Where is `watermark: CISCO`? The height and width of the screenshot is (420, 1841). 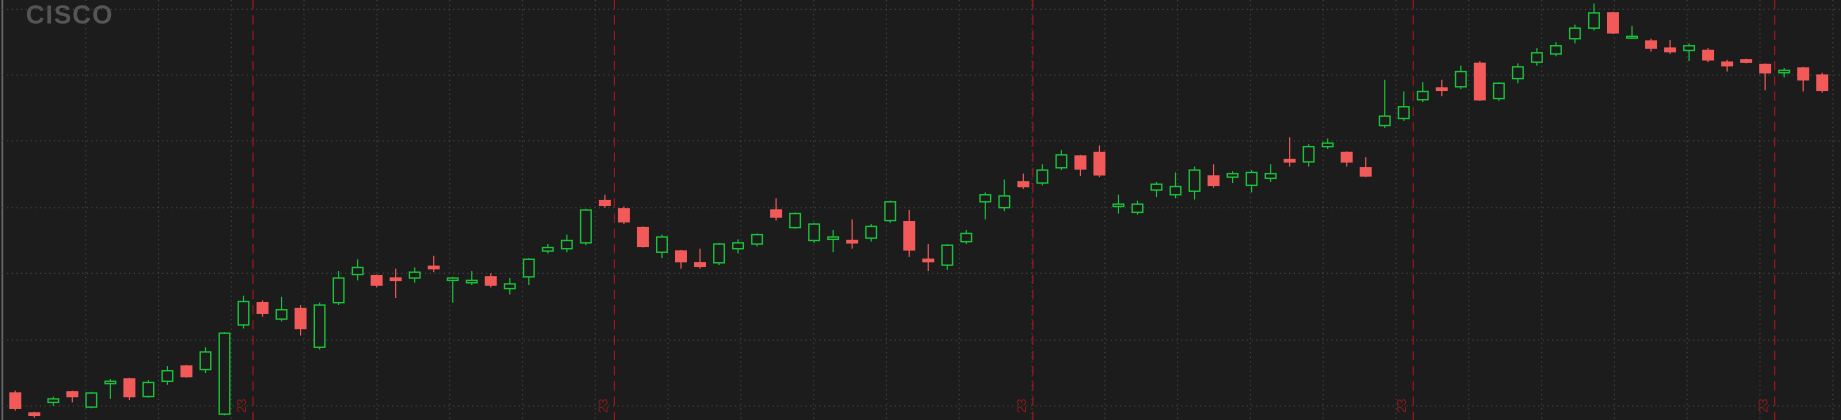
watermark: CISCO is located at coordinates (70, 15).